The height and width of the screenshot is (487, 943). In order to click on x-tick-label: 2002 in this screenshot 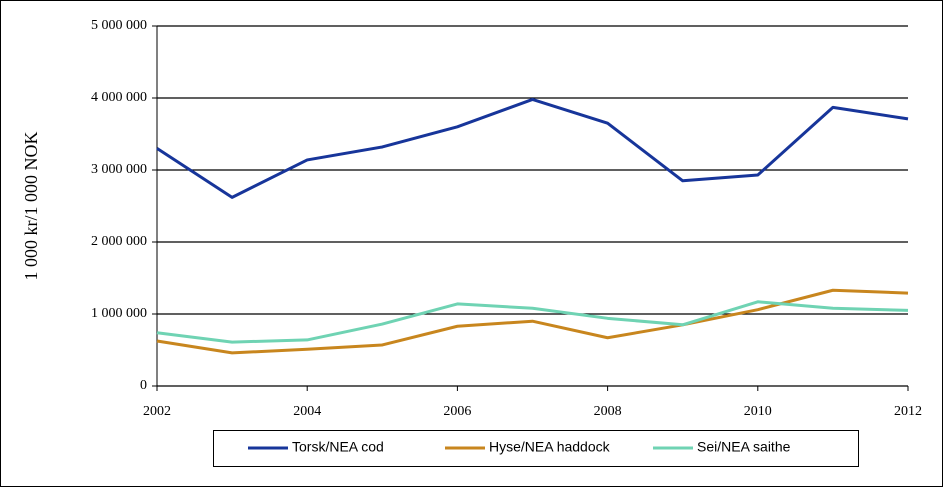, I will do `click(157, 411)`.